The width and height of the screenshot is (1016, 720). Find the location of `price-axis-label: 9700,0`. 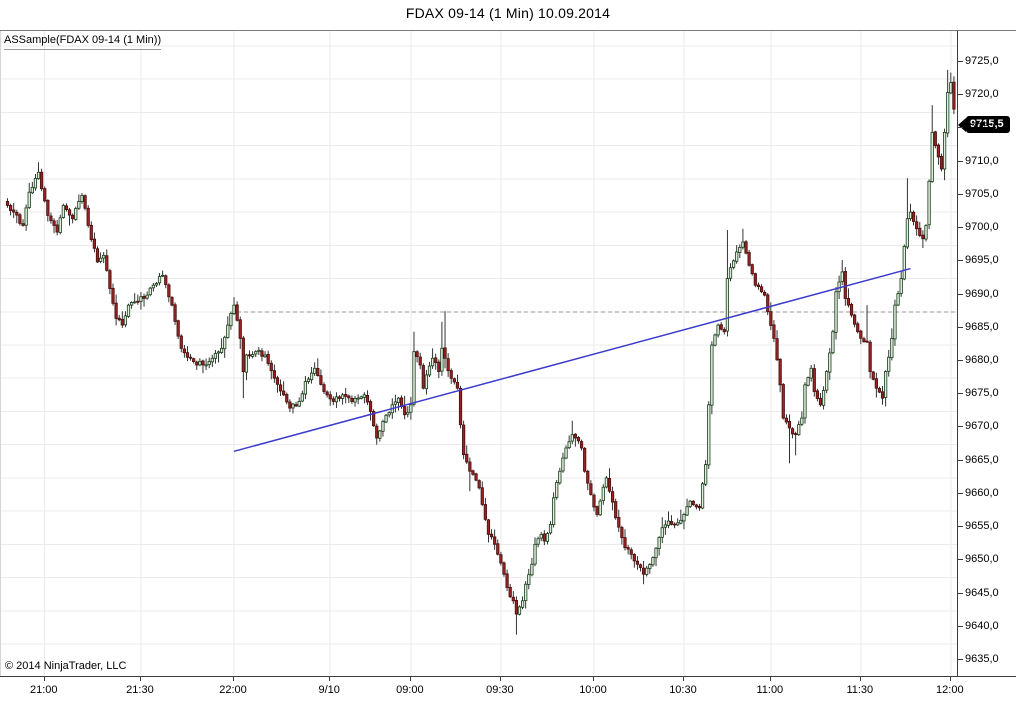

price-axis-label: 9700,0 is located at coordinates (982, 227).